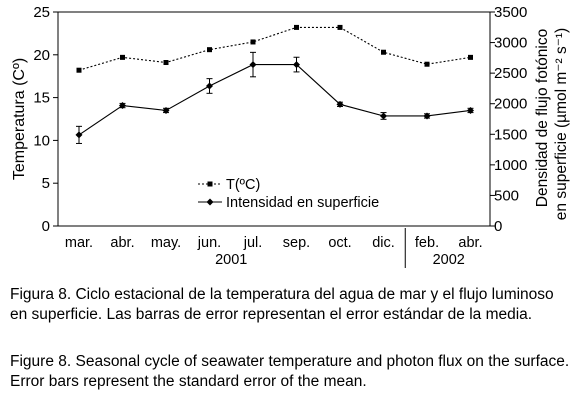 The height and width of the screenshot is (406, 579). I want to click on right-axis-title-line2: en superficie (µmol m⁻² s⁻¹), so click(561, 124).